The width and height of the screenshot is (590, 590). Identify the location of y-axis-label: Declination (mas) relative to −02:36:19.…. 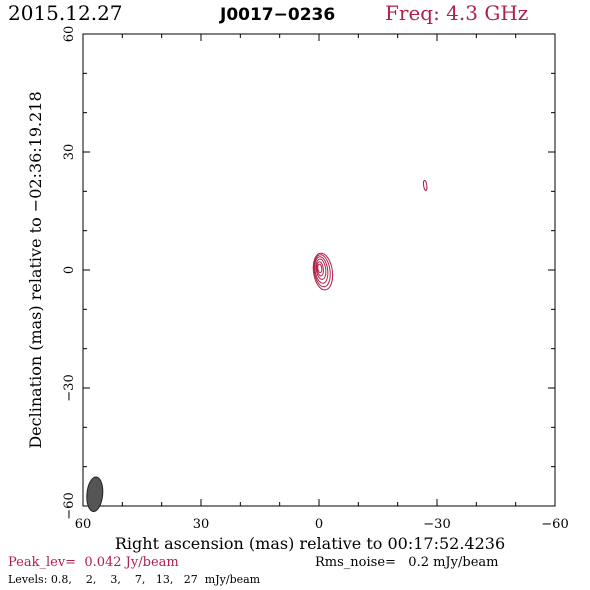
(35, 269).